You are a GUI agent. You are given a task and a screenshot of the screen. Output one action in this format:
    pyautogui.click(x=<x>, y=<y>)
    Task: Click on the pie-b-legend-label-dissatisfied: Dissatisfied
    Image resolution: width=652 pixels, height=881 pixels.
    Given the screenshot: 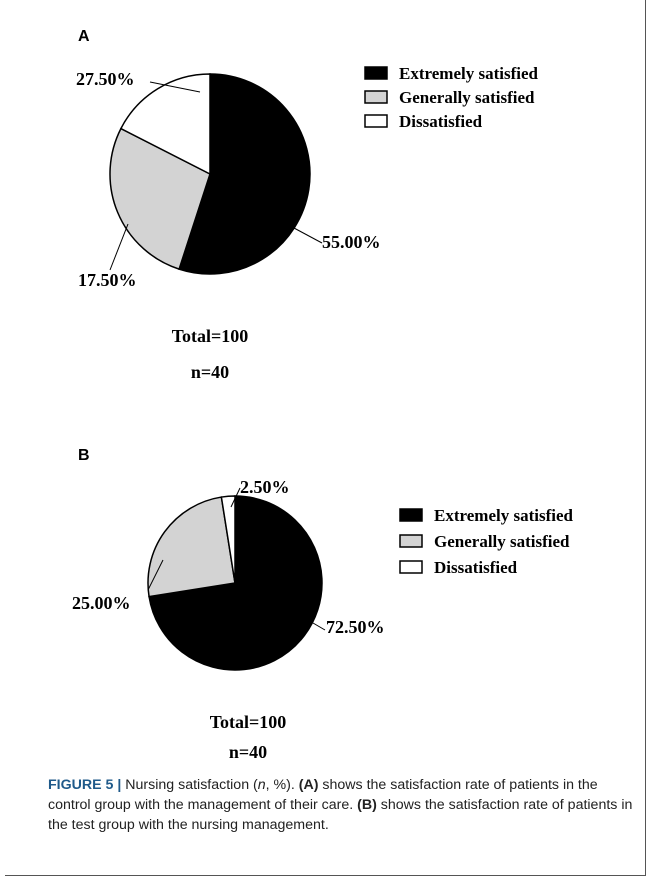 What is the action you would take?
    pyautogui.click(x=476, y=567)
    